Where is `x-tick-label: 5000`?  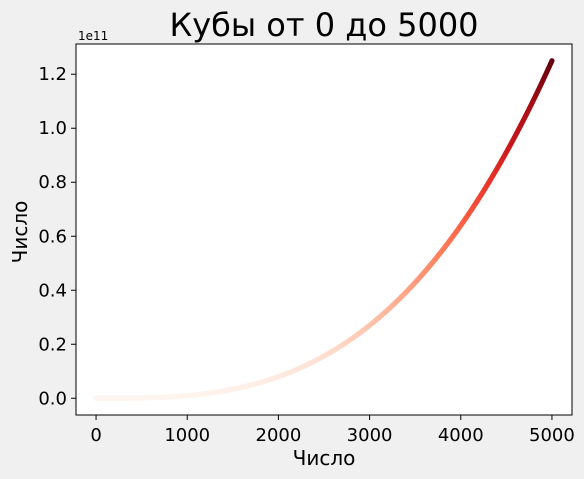 x-tick-label: 5000 is located at coordinates (552, 435).